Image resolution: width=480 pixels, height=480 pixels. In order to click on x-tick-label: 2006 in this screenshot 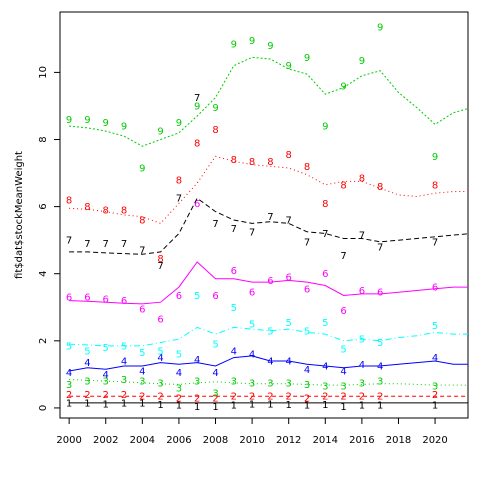, I will do `click(178, 440)`.